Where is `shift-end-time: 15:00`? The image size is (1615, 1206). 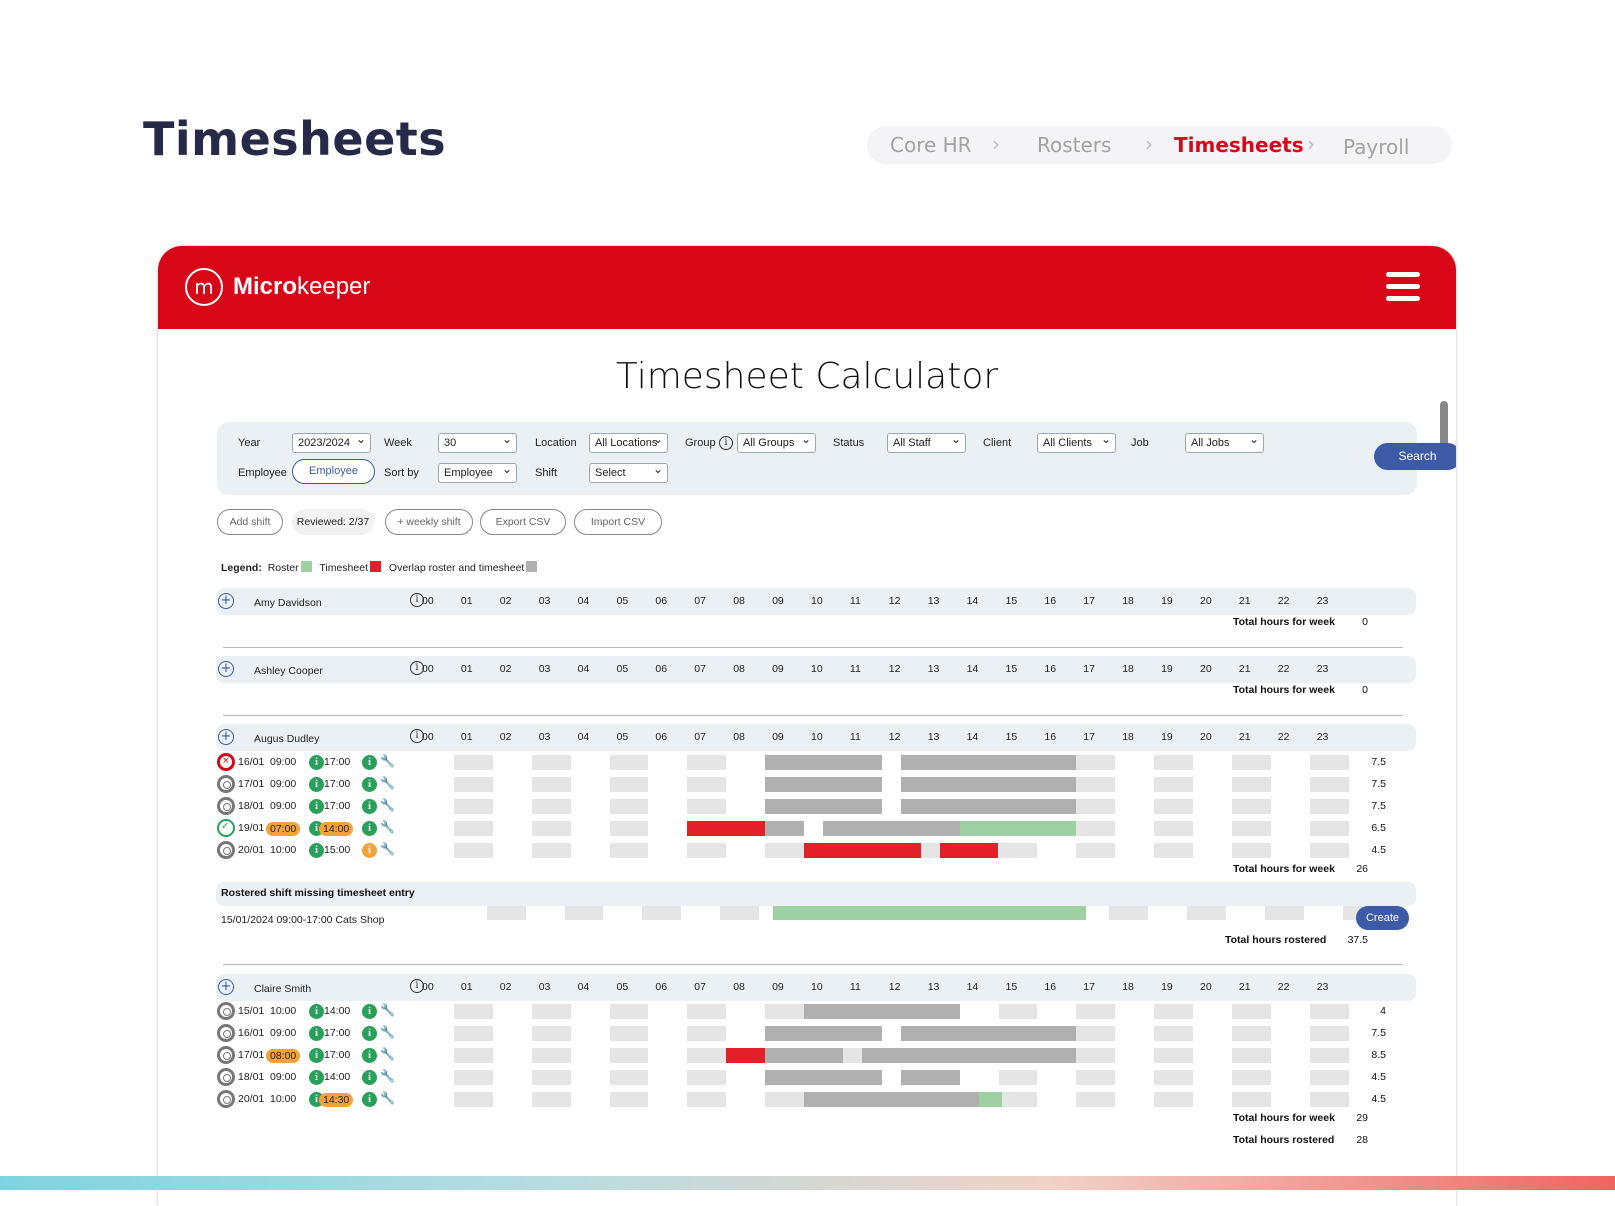 shift-end-time: 15:00 is located at coordinates (337, 850).